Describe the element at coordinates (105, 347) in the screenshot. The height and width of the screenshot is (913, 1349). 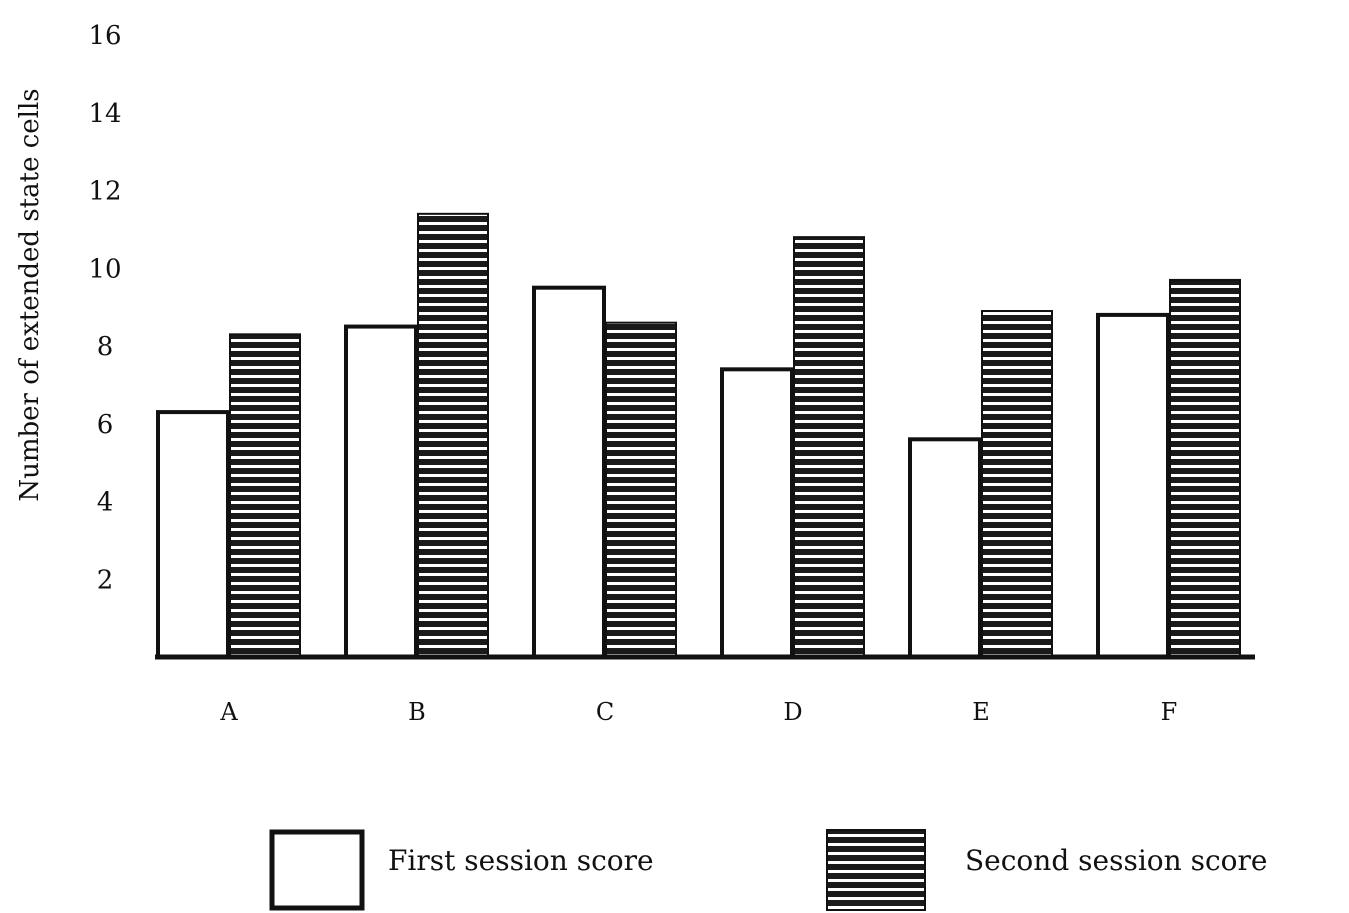
I see `y-tick-label: 8` at that location.